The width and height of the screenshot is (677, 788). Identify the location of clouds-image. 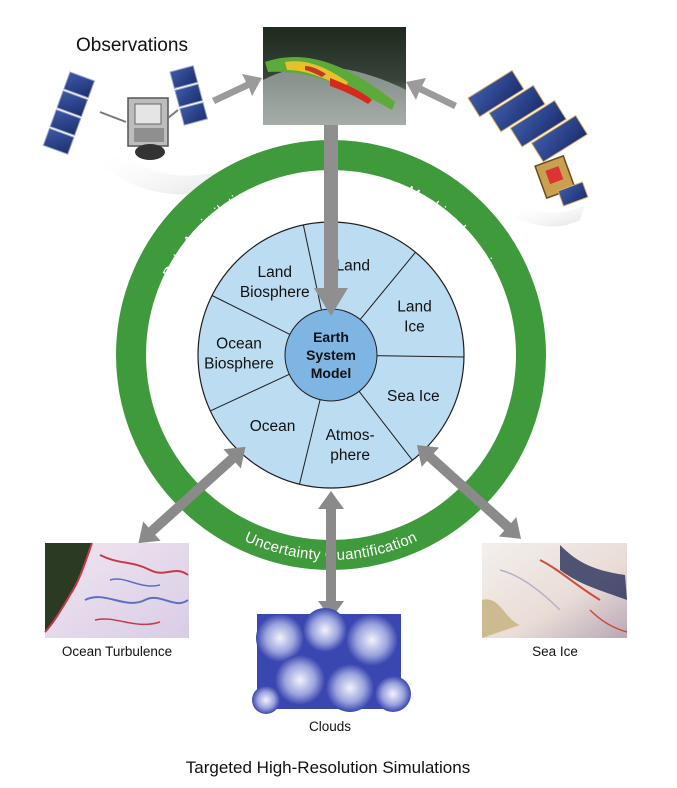
(331, 661).